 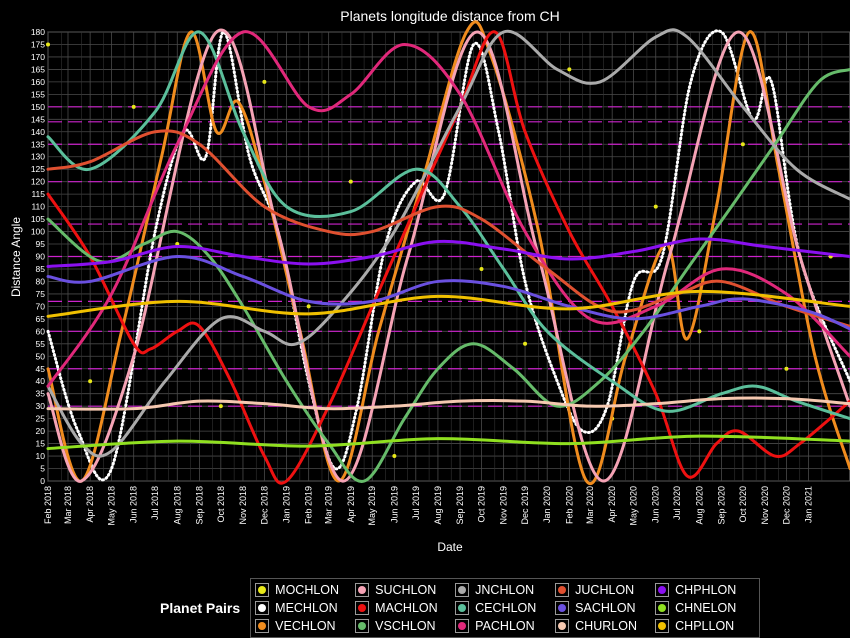 What do you see at coordinates (705, 626) in the screenshot?
I see `legend-label: CHPLLON` at bounding box center [705, 626].